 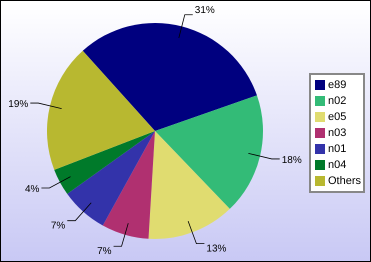 What do you see at coordinates (337, 165) in the screenshot?
I see `legend-label: n04` at bounding box center [337, 165].